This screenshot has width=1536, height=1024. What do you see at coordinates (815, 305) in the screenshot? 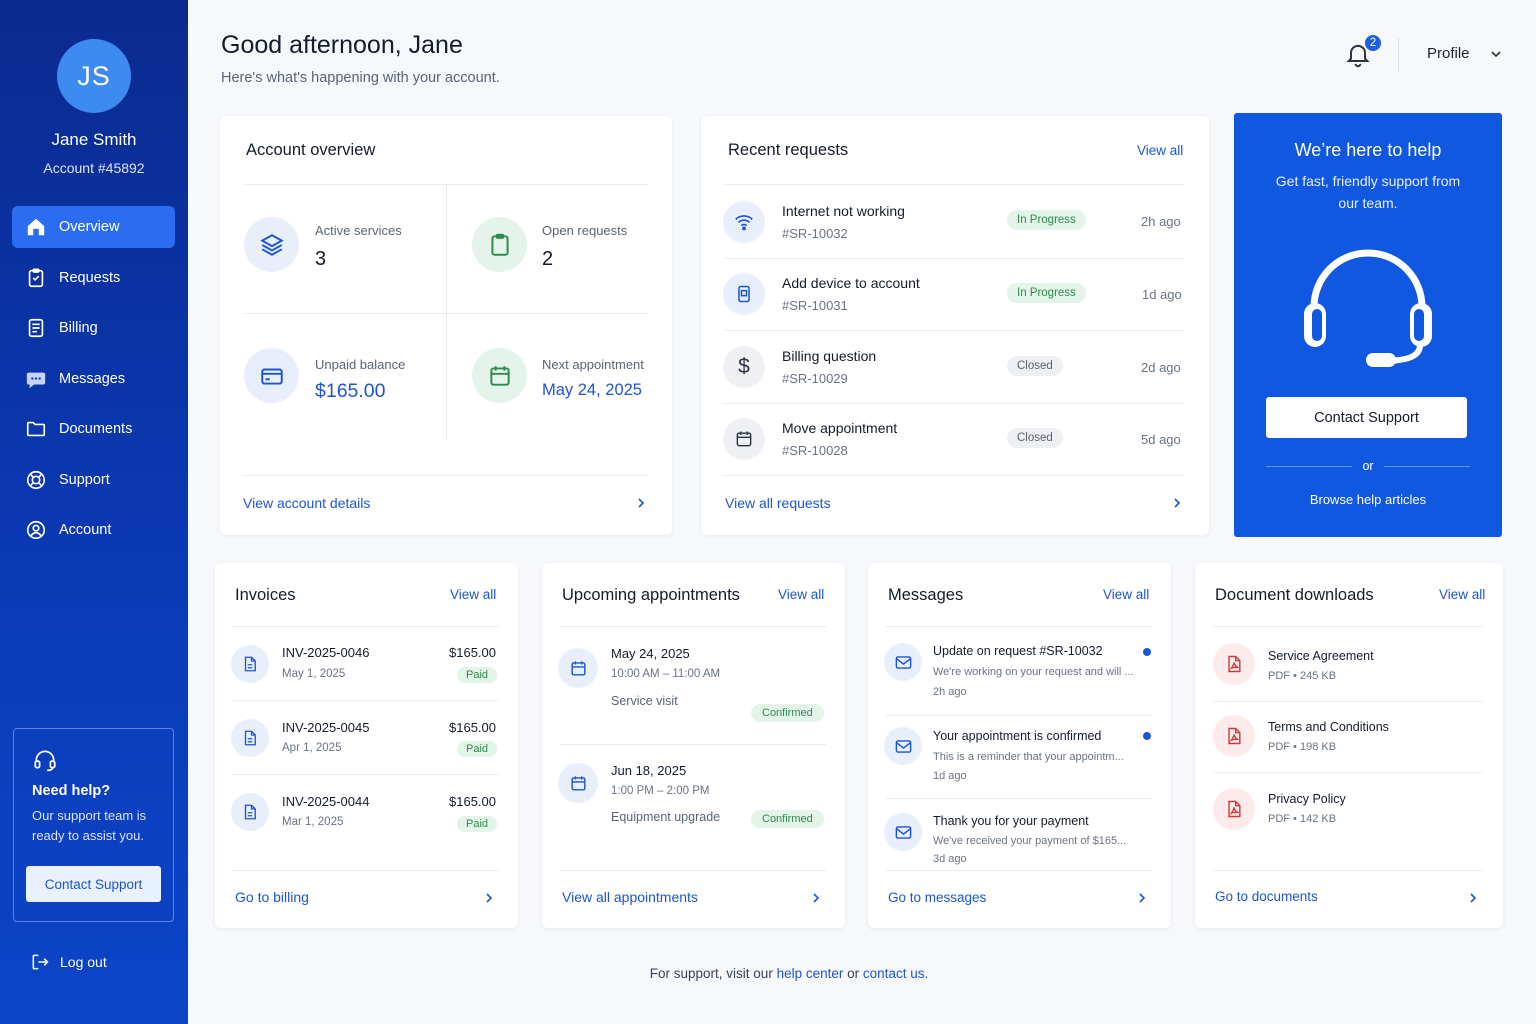
I see `request-id: #SR-10031` at bounding box center [815, 305].